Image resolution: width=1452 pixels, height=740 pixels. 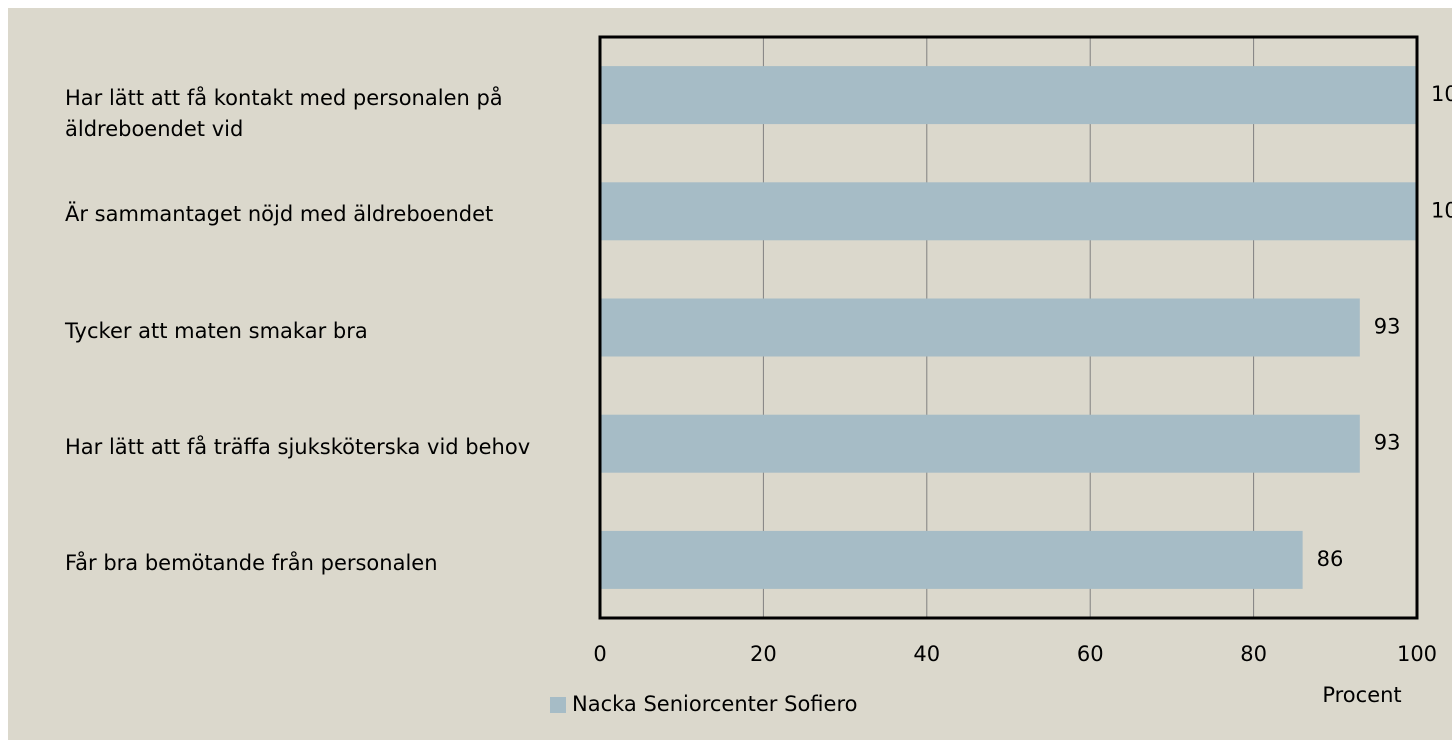 What do you see at coordinates (926, 654) in the screenshot?
I see `x-tick-label: 40` at bounding box center [926, 654].